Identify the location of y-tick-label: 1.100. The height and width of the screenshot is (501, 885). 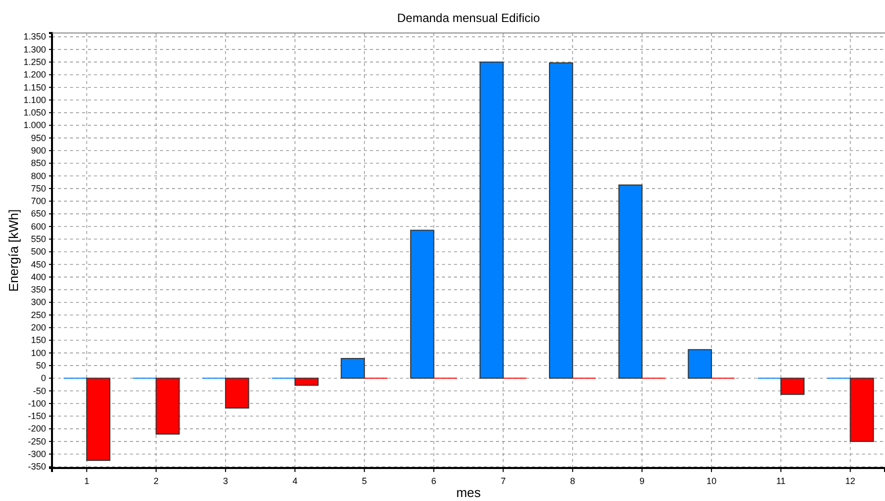
(34, 99).